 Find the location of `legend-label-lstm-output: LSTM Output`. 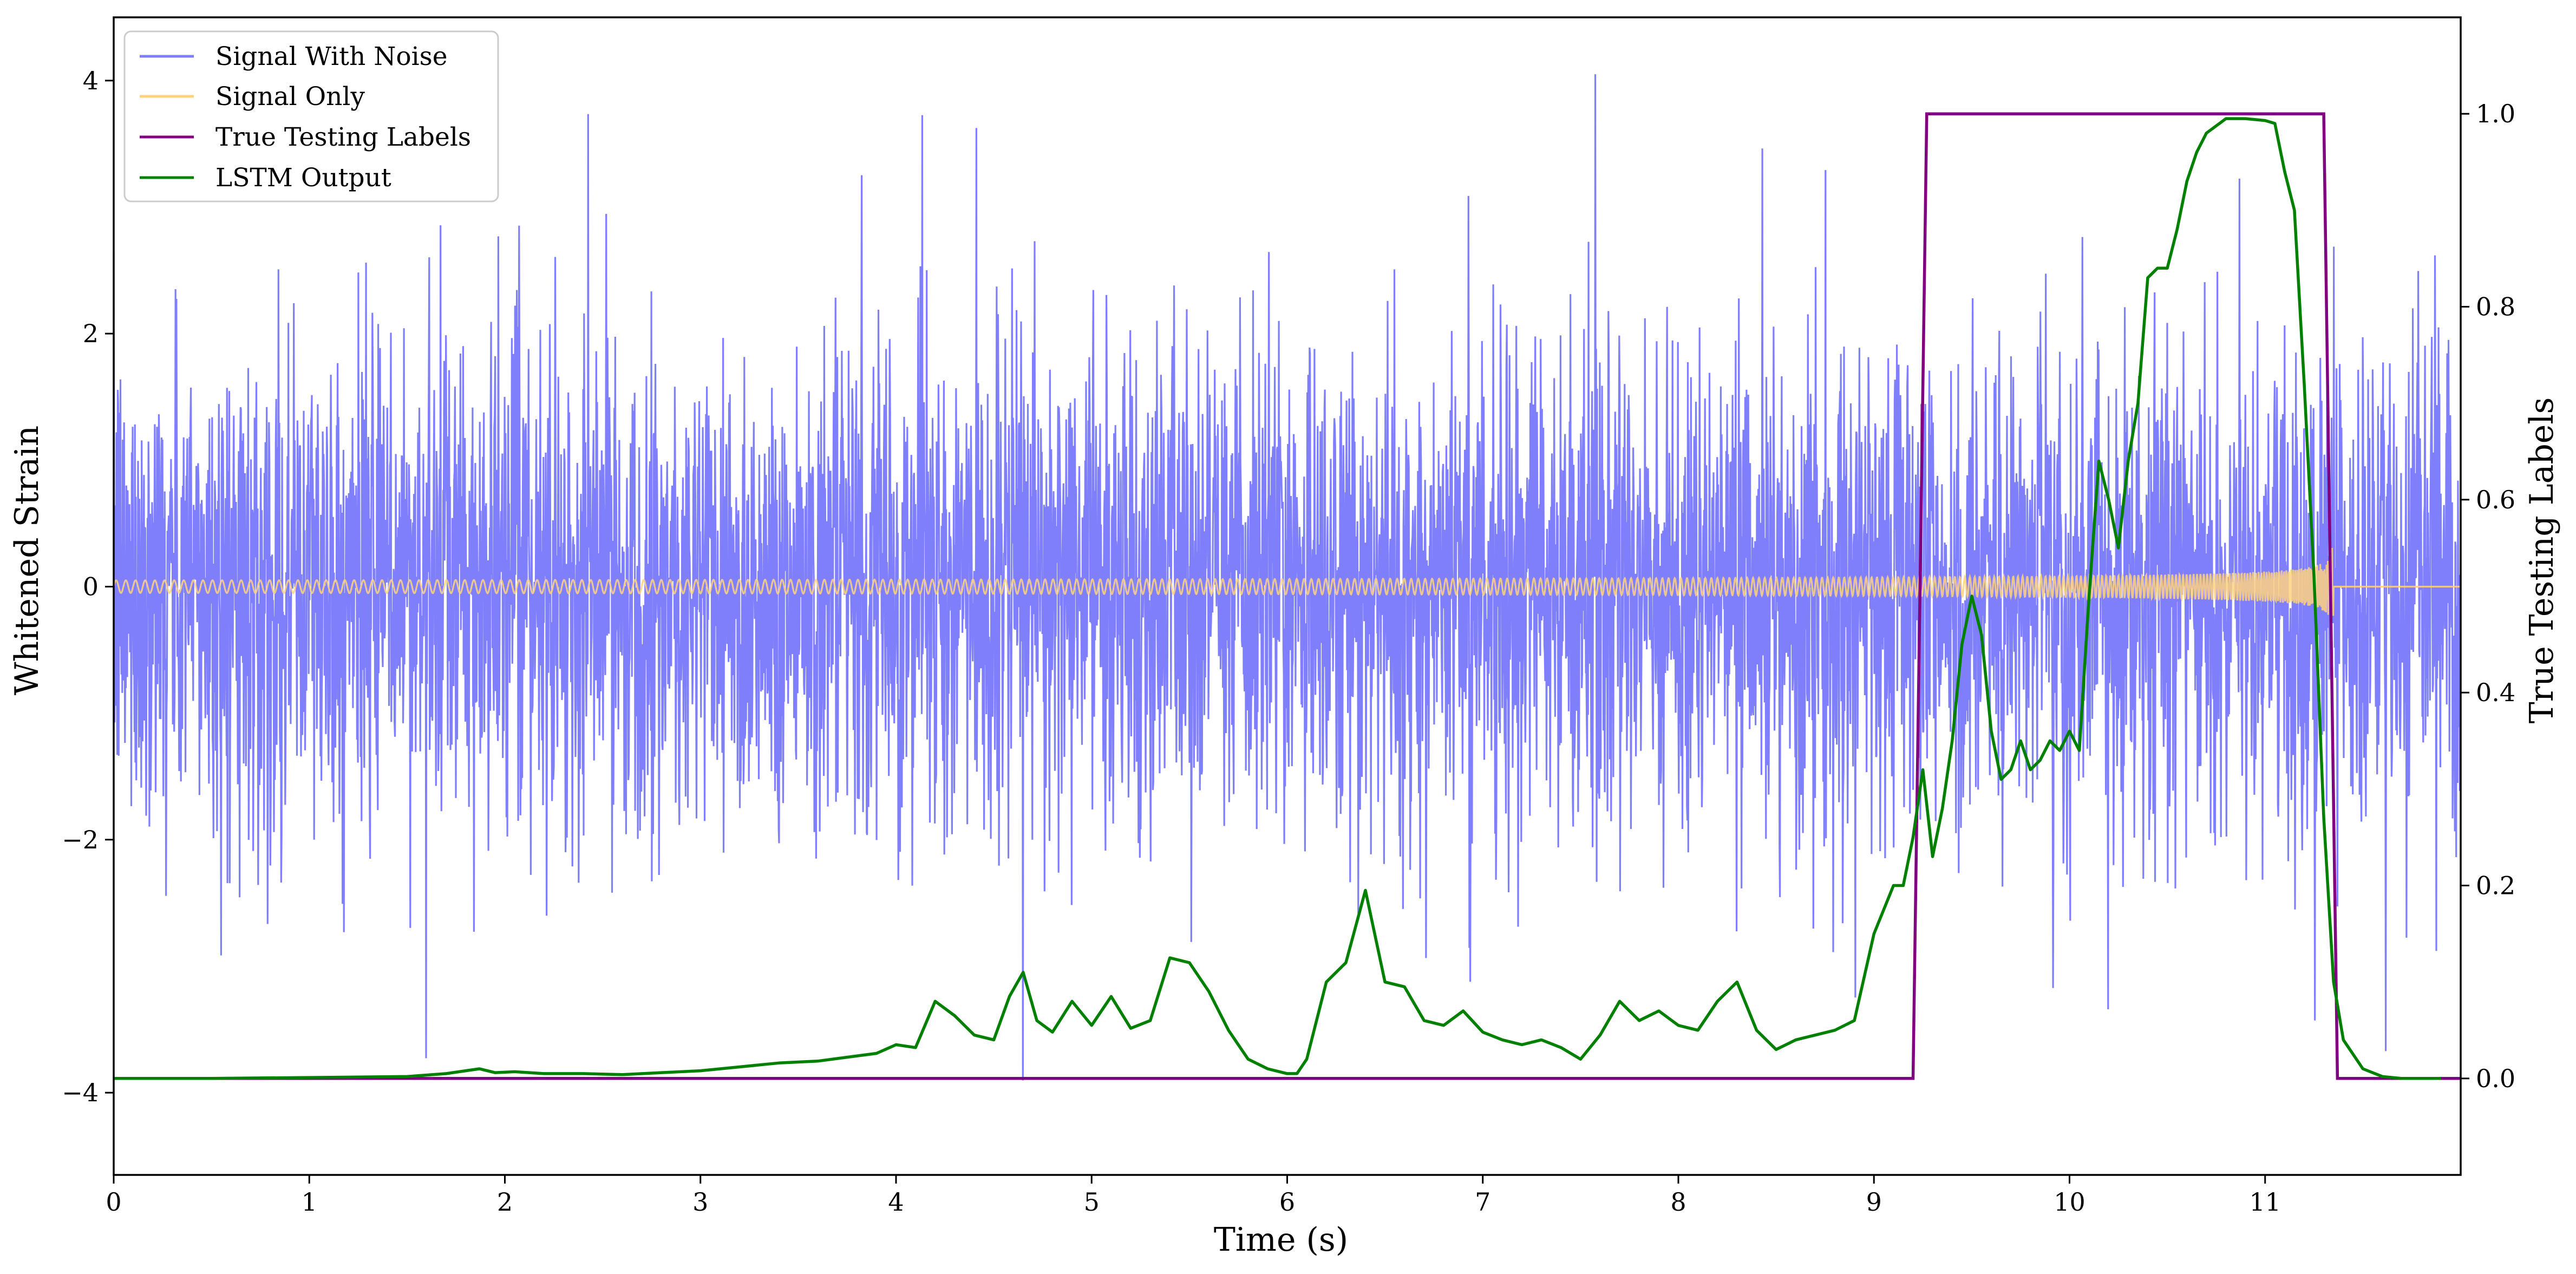

legend-label-lstm-output: LSTM Output is located at coordinates (303, 178).